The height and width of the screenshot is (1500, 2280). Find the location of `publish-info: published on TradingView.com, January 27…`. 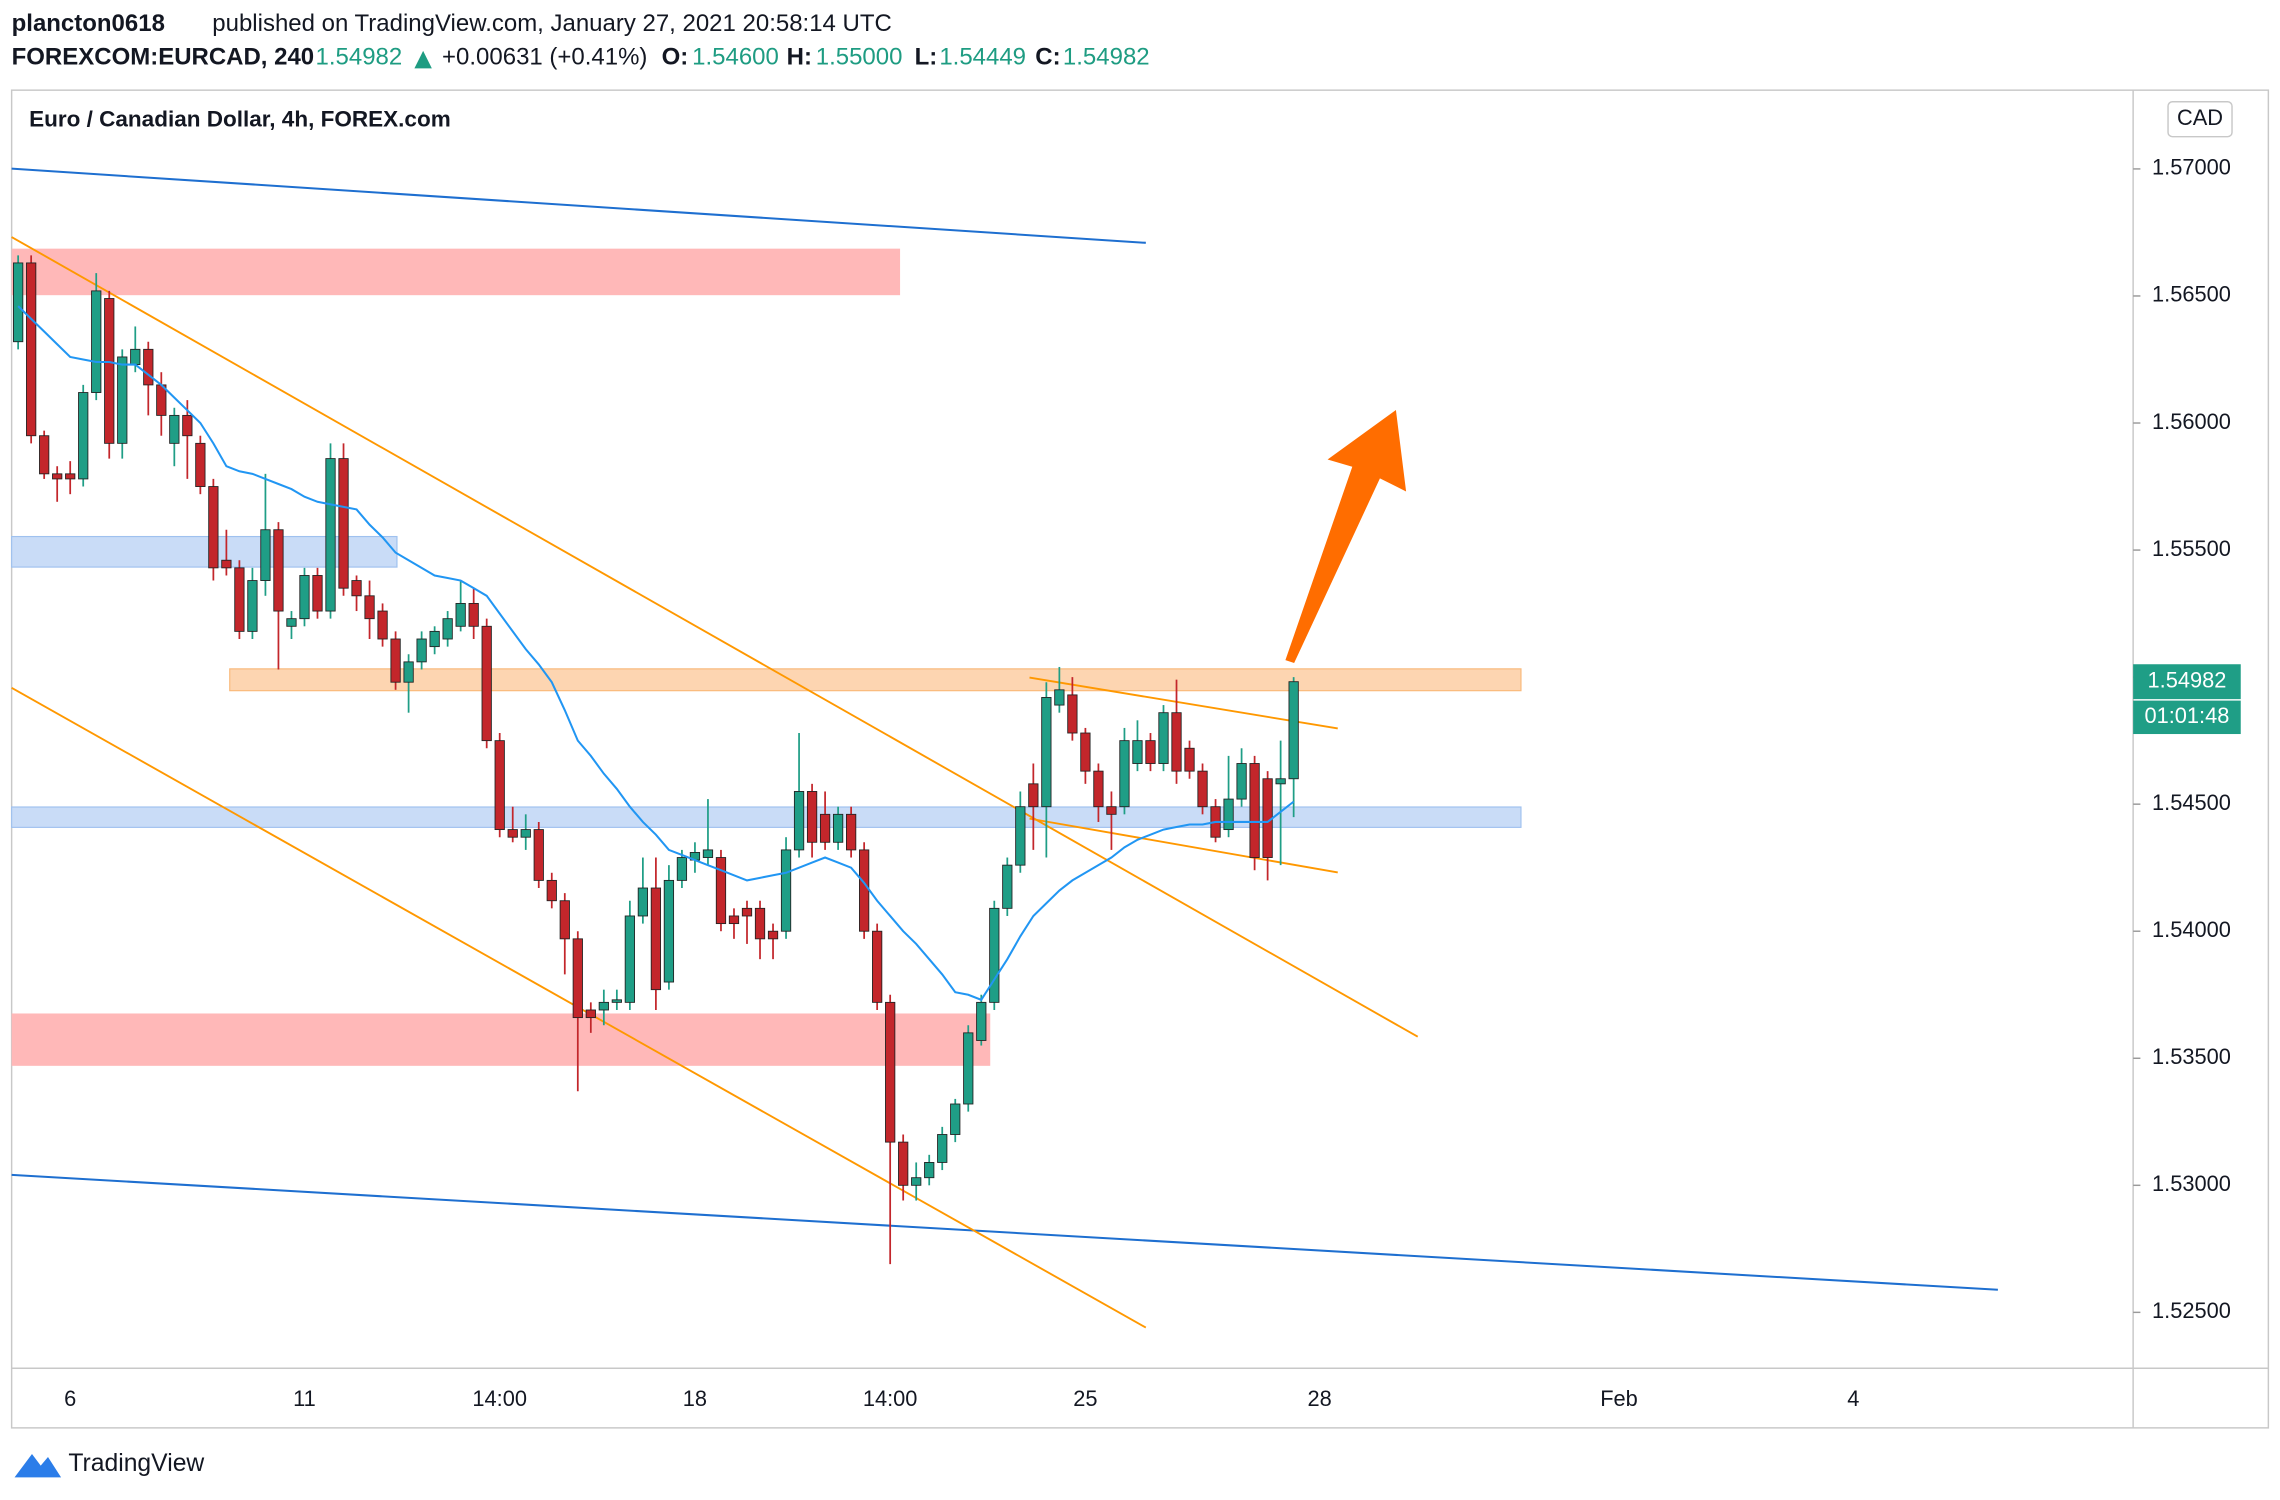

publish-info: published on TradingView.com, January 27… is located at coordinates (552, 23).